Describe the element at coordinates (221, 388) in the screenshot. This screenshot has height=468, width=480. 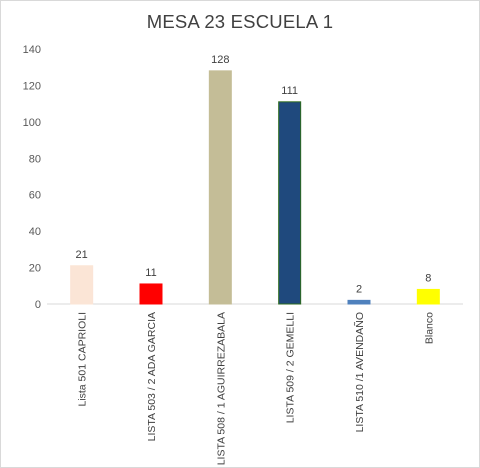
I see `x-category-label: LISTA 508 / 1 AGUIRREZABALA` at that location.